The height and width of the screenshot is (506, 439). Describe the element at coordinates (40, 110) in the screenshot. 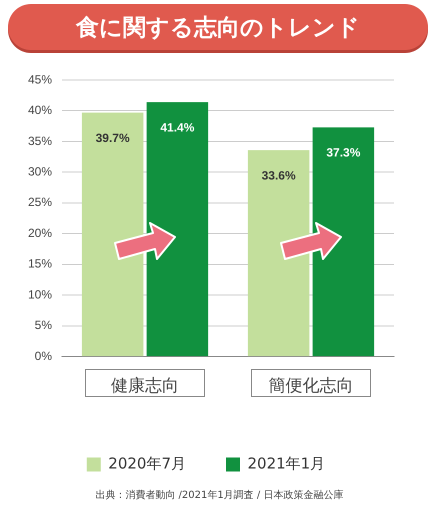

I see `y-tick-label: 40%` at that location.